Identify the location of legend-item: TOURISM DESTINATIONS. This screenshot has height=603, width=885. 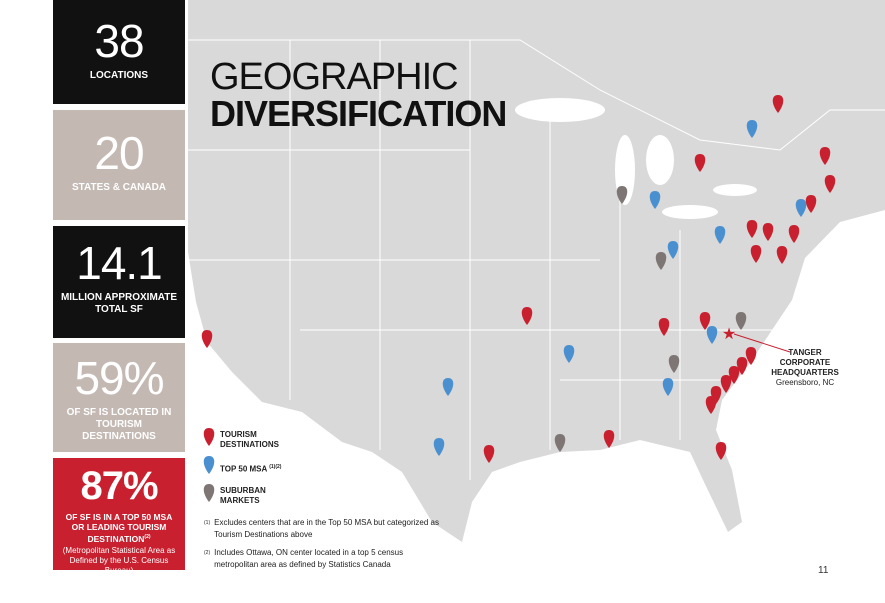
(255, 440).